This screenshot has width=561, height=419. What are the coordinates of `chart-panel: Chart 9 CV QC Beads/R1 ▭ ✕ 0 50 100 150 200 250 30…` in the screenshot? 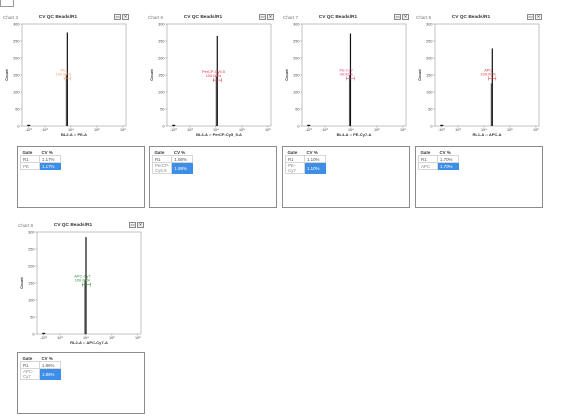 It's located at (479, 84).